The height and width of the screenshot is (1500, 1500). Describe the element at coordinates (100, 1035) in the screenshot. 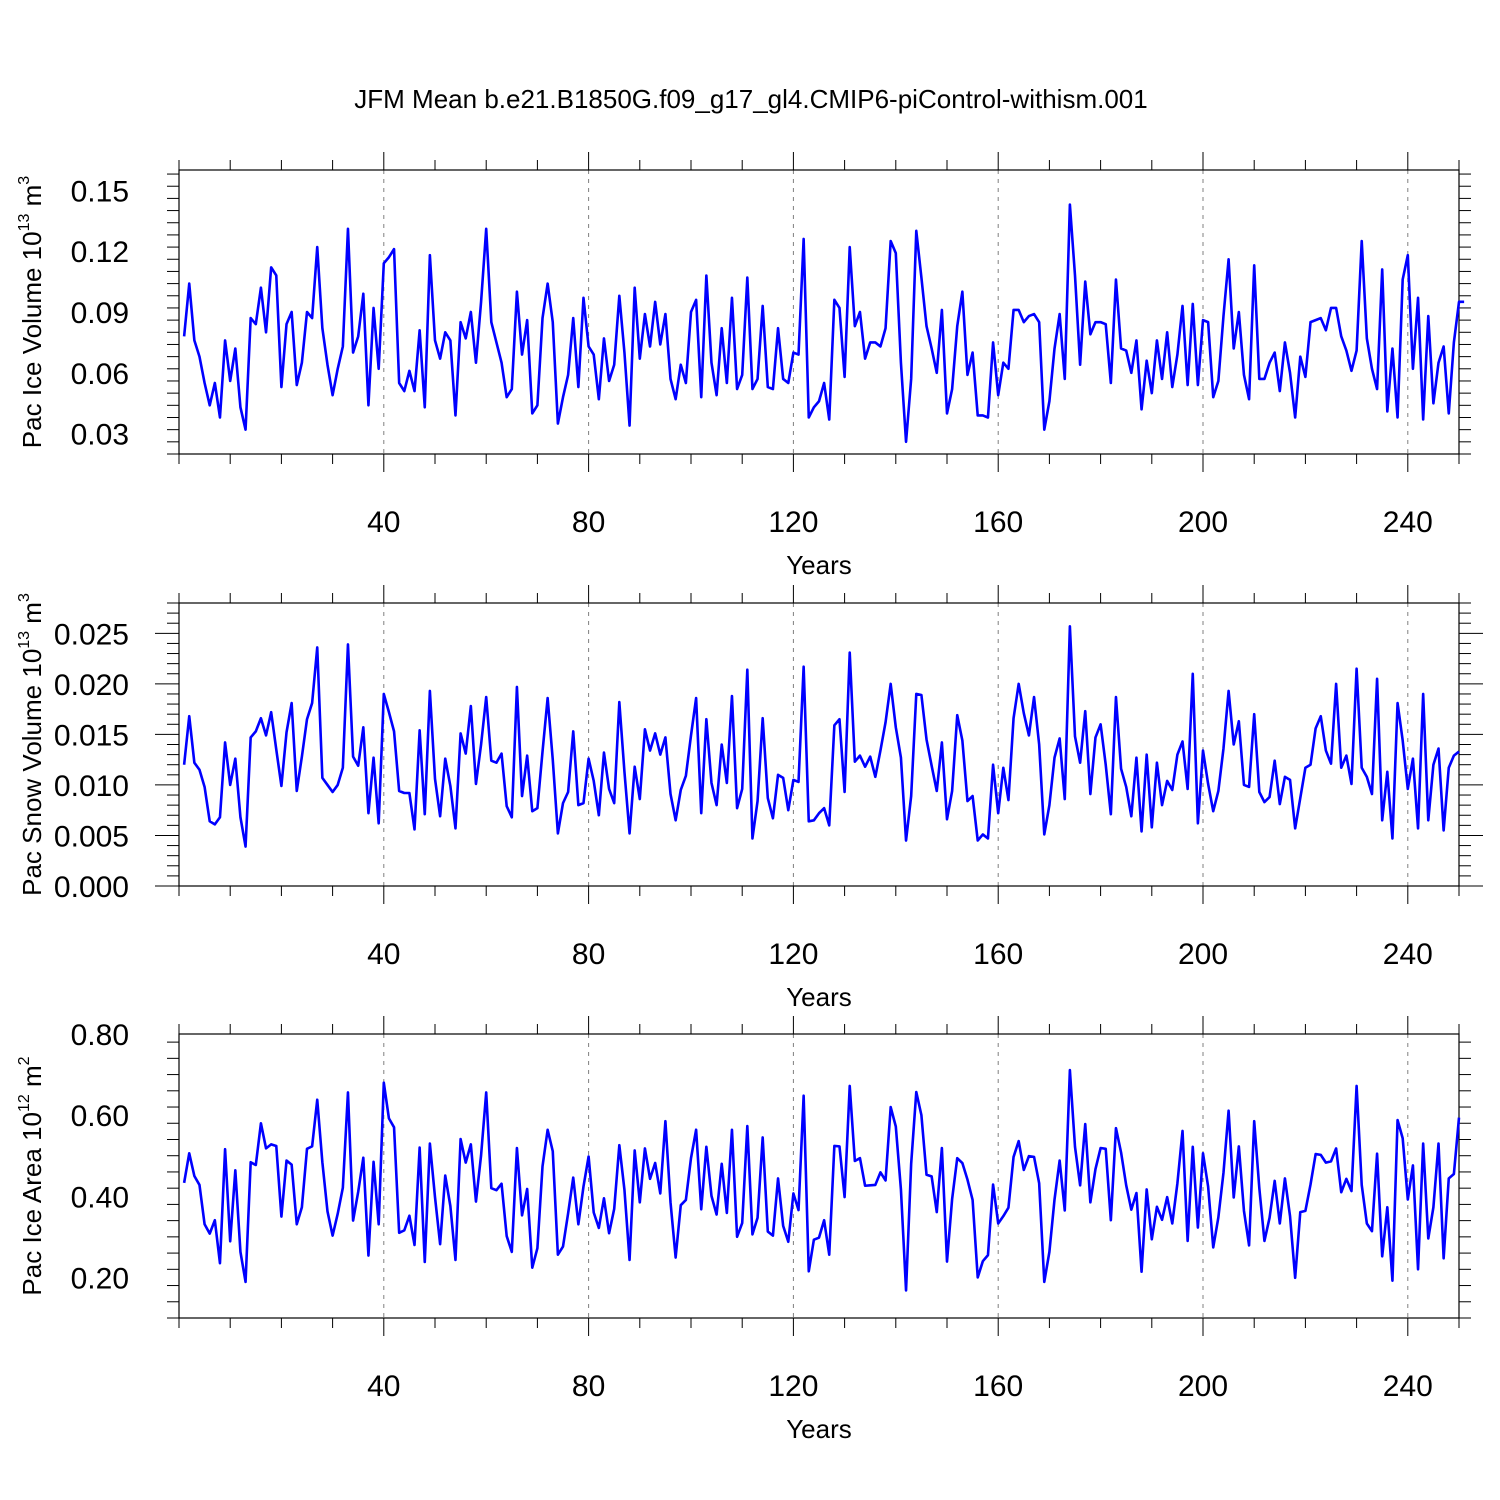

I see `y-tick-label: 0.80` at that location.